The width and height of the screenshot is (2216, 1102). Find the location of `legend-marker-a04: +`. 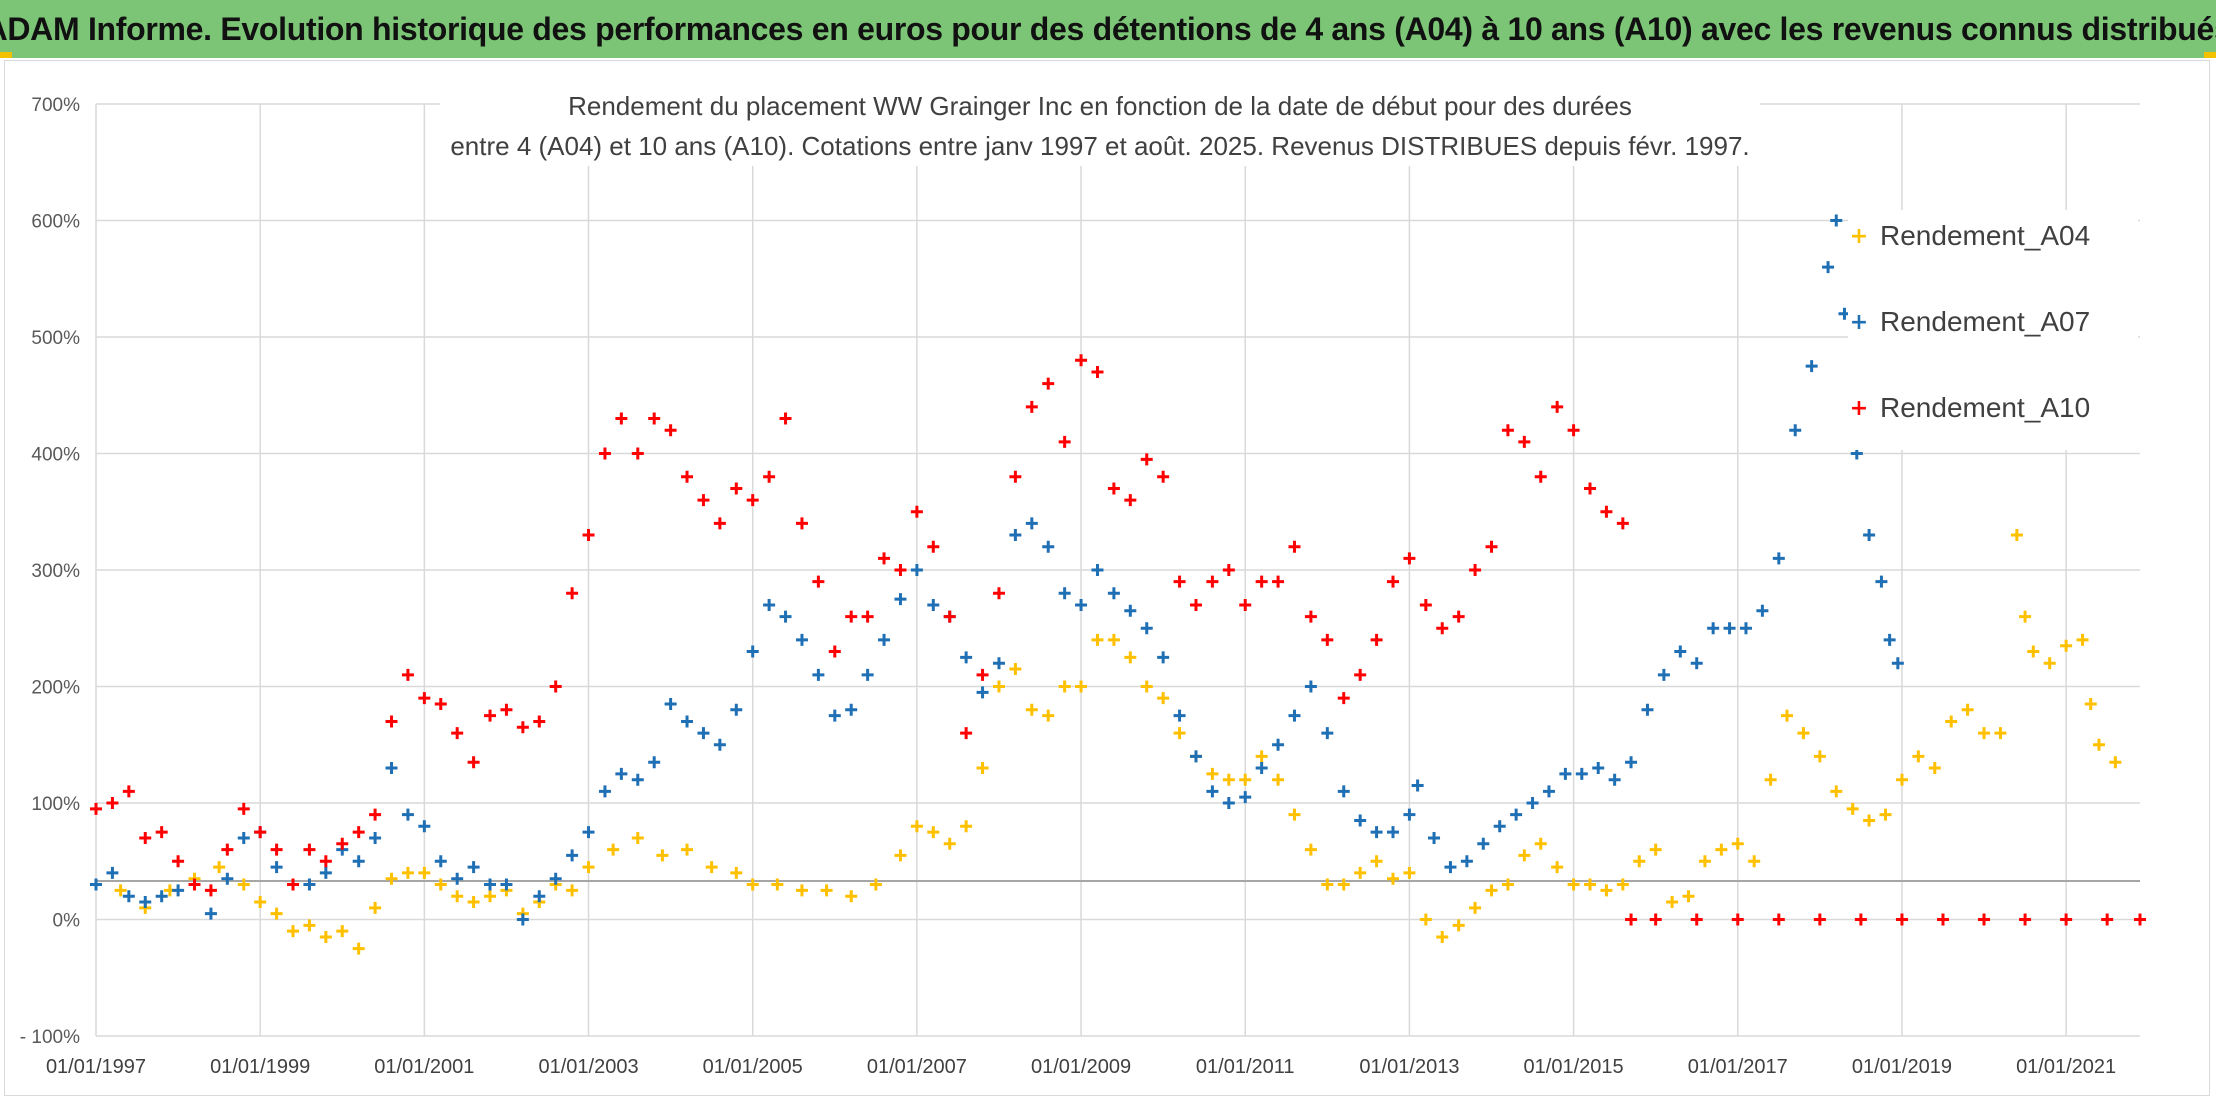

legend-marker-a04: + is located at coordinates (1859, 236).